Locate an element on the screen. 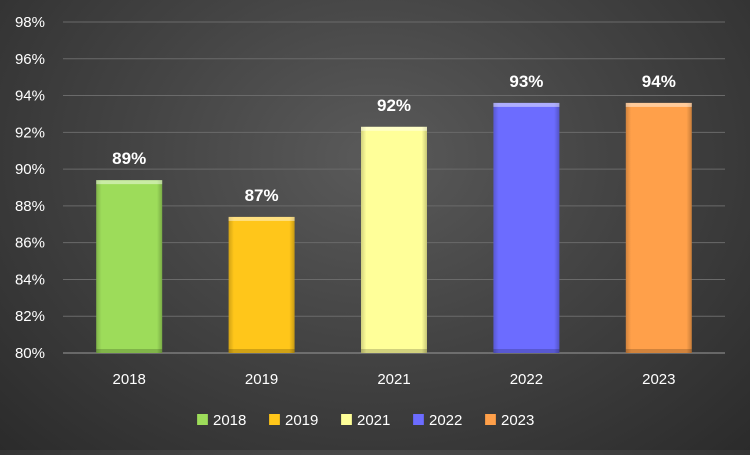  x-tick-label: 2023 is located at coordinates (658, 379).